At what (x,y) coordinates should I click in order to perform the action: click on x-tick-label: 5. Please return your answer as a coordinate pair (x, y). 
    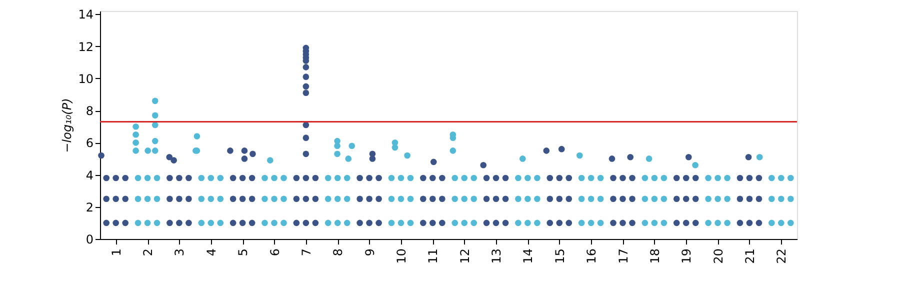
    Looking at the image, I should click on (243, 252).